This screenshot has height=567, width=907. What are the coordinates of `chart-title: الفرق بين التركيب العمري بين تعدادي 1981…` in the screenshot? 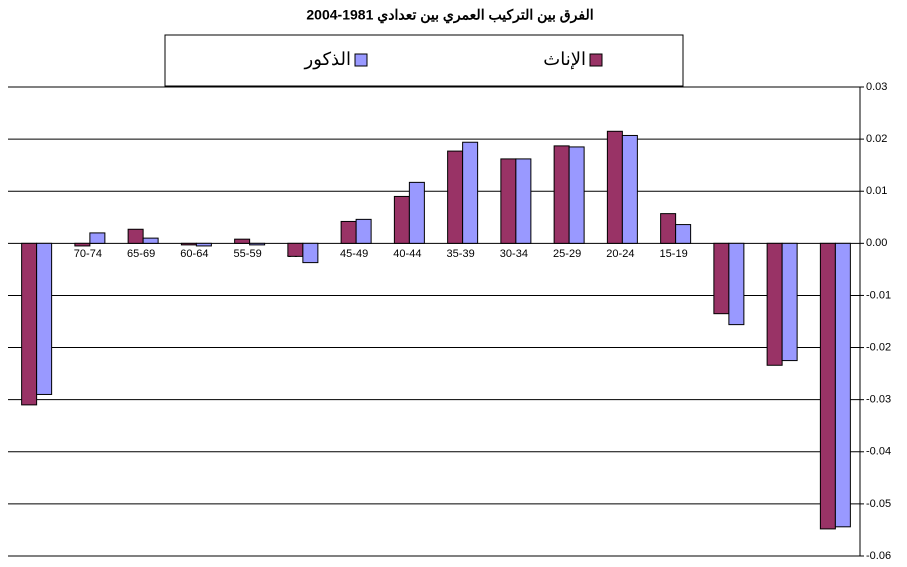 It's located at (449, 15).